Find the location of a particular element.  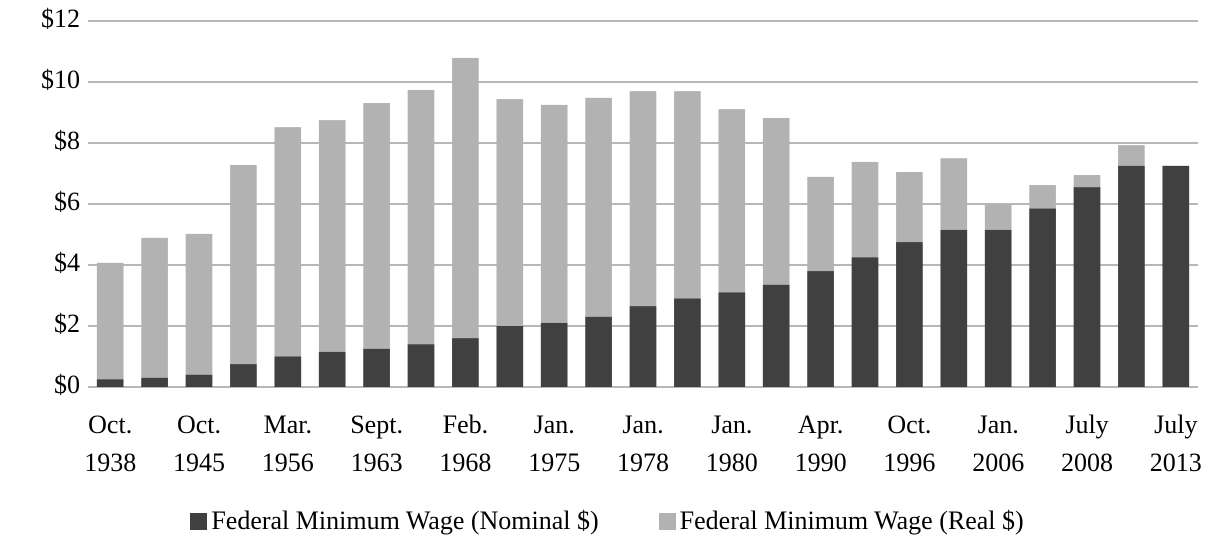

x-tick-label: July 2013 is located at coordinates (1175, 443).